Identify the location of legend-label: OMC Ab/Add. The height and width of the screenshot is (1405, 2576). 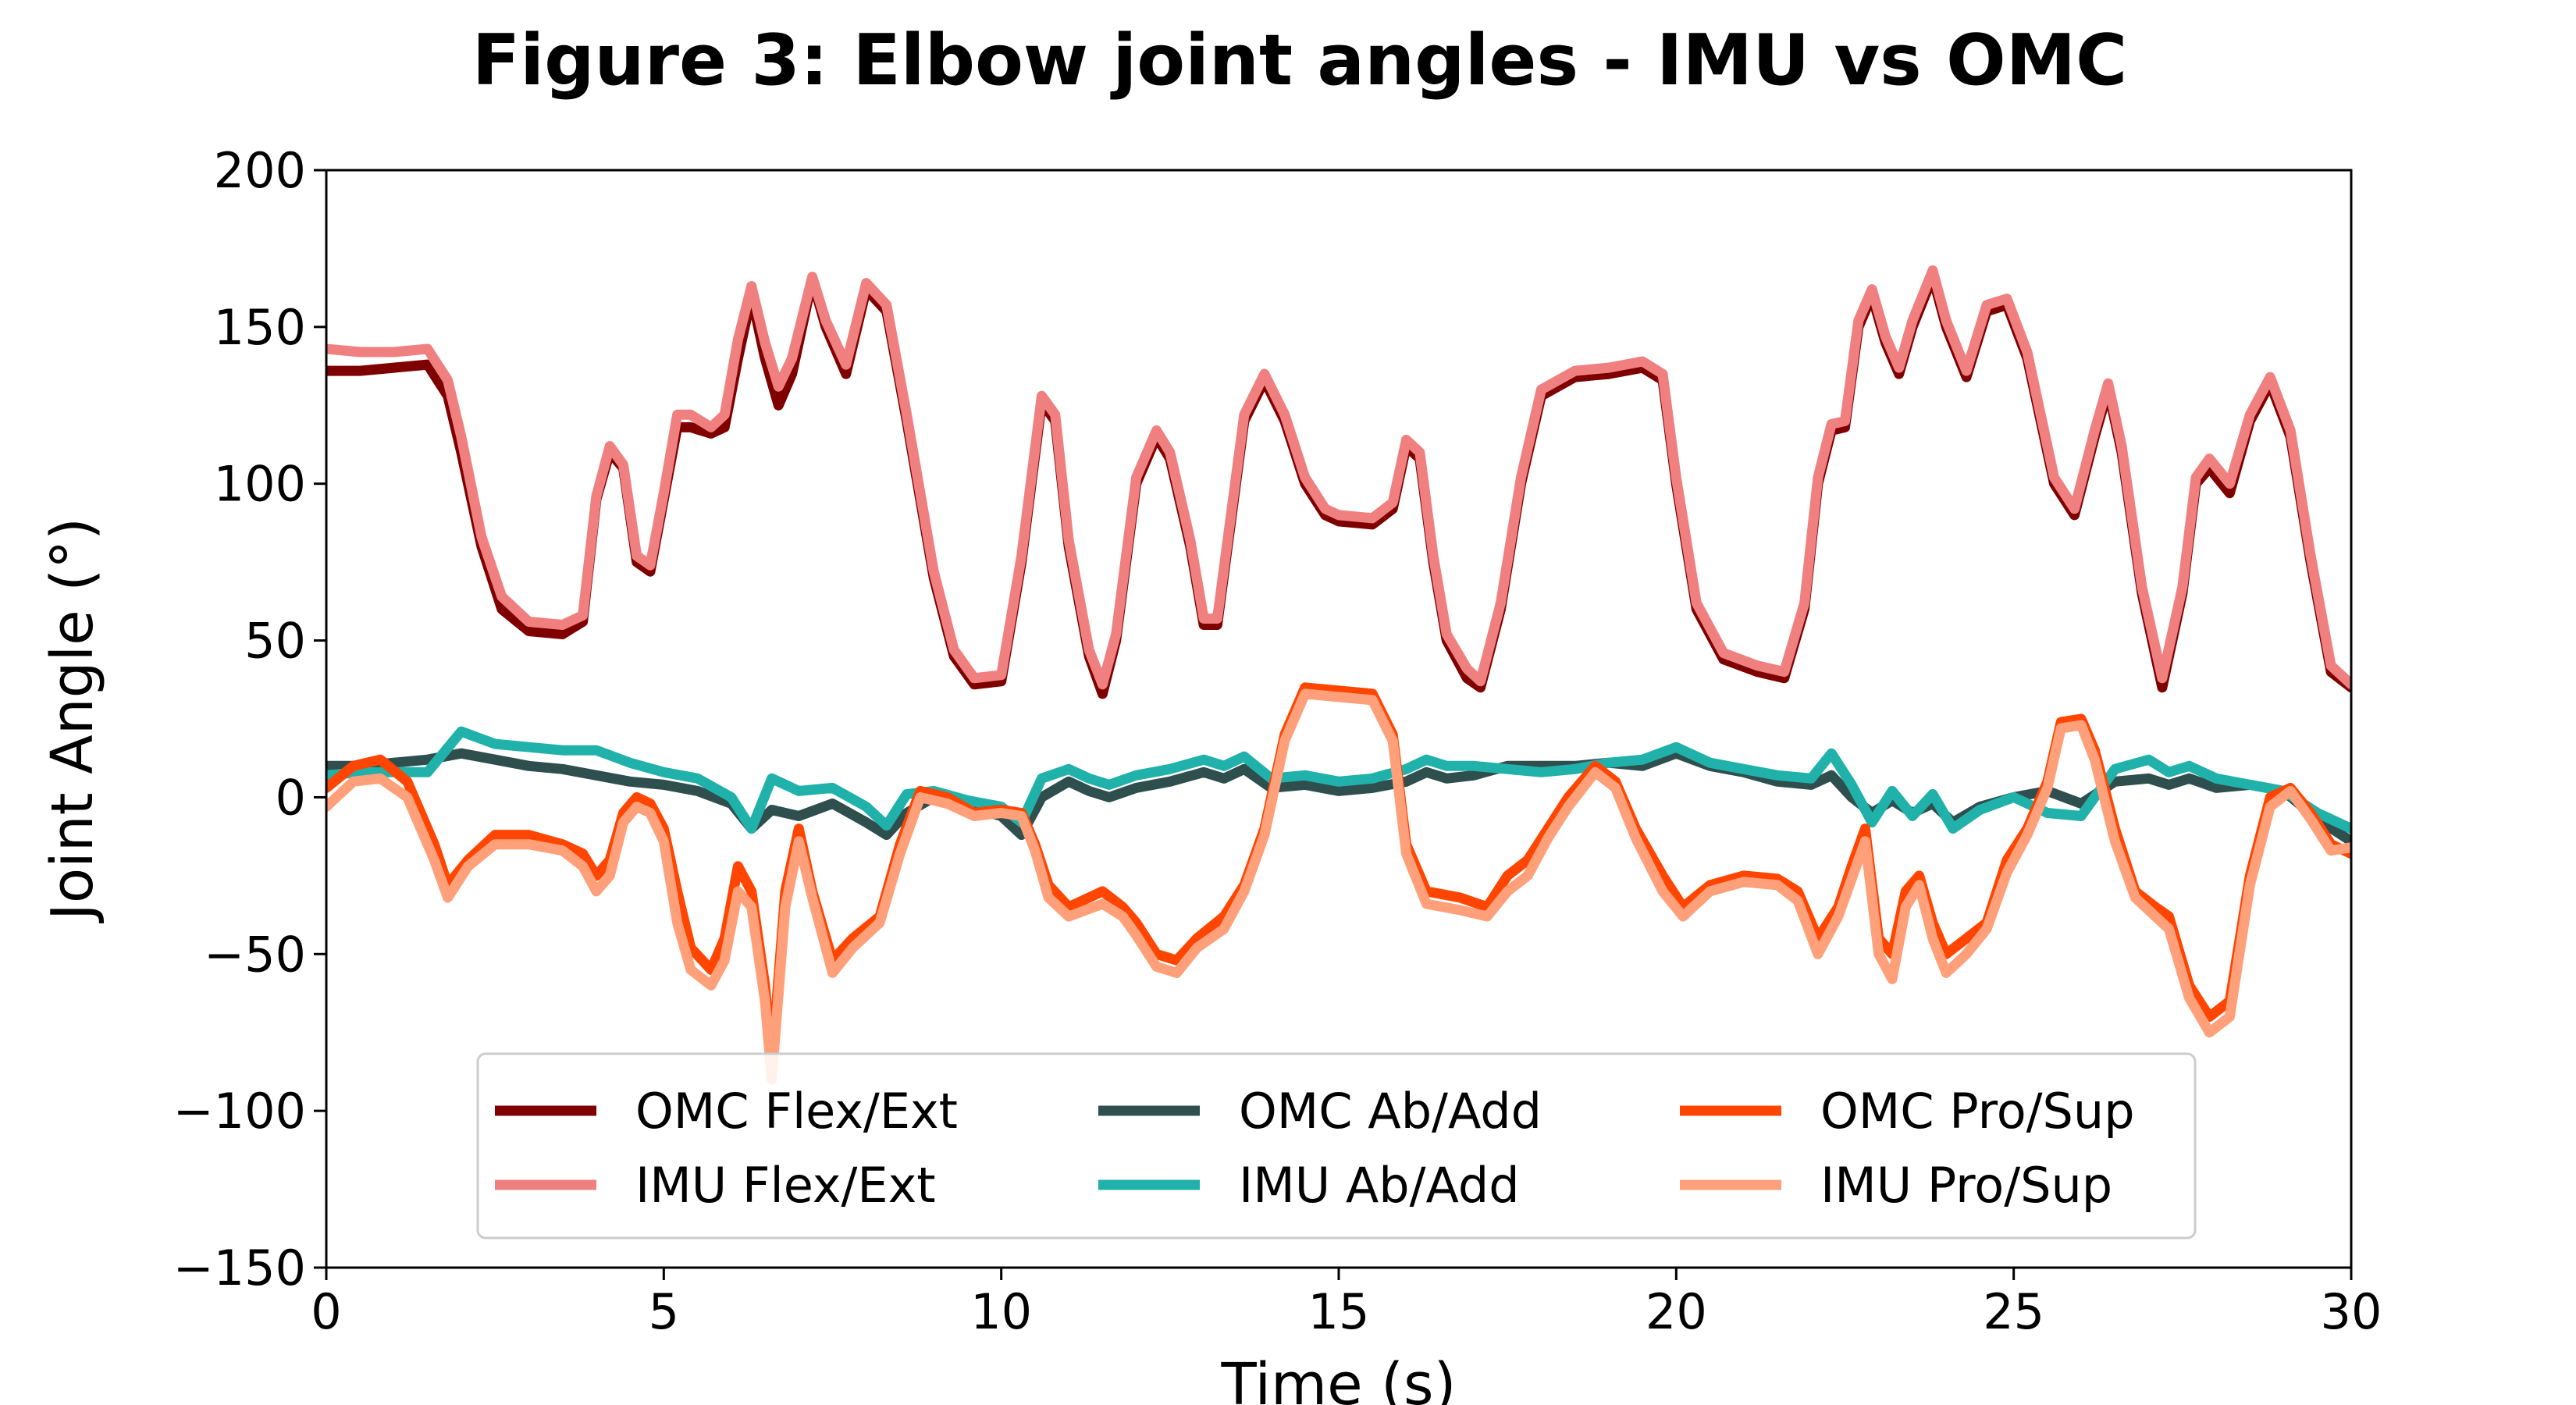
(1390, 1111).